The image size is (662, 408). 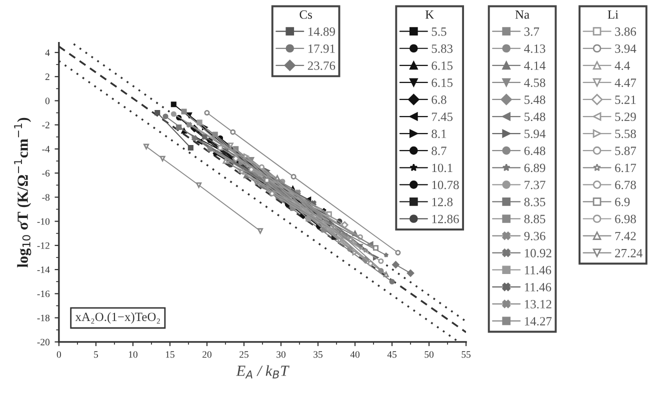 I want to click on y-tick-label: -10, so click(x=43, y=221).